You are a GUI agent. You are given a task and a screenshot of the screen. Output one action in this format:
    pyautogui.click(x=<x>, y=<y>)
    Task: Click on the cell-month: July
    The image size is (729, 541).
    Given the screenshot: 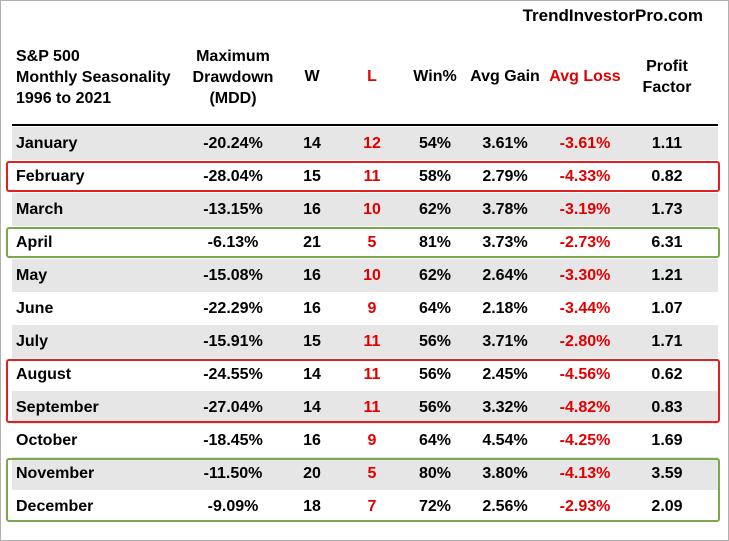 What is the action you would take?
    pyautogui.click(x=32, y=341)
    